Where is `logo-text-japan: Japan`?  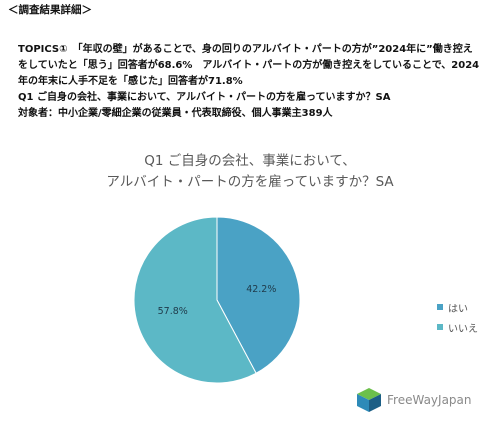 logo-text-japan: Japan is located at coordinates (455, 400).